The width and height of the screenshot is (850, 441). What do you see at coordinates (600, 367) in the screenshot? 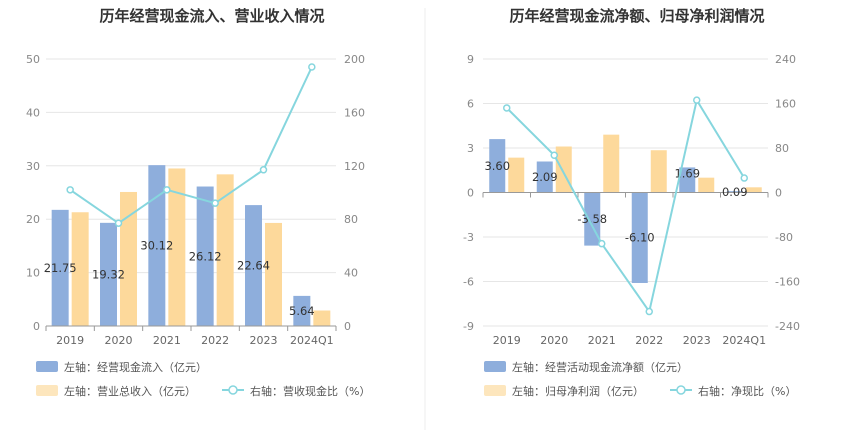
I see `legend-label: 左轴：经营活动现金流净额（亿元）` at bounding box center [600, 367].